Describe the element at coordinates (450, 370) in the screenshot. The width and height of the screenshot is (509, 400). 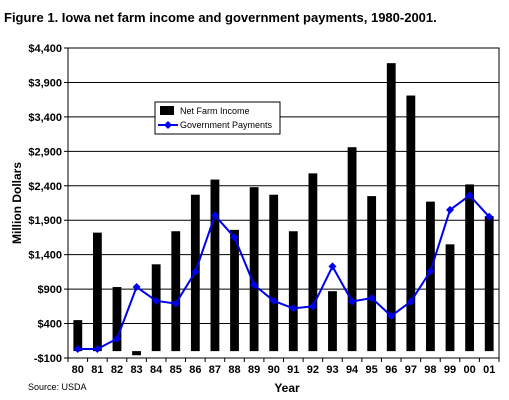
I see `x-tick-label: 99` at that location.